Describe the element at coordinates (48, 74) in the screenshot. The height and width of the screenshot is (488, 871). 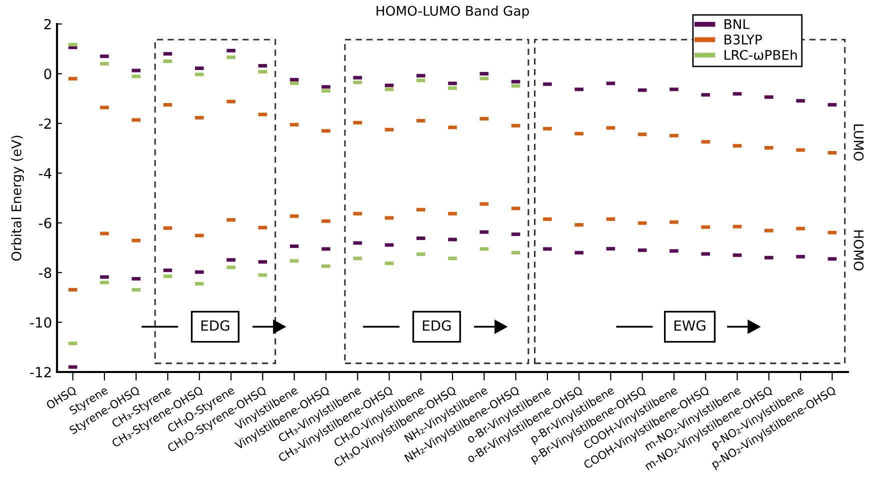
I see `y-tick-label: 0` at that location.